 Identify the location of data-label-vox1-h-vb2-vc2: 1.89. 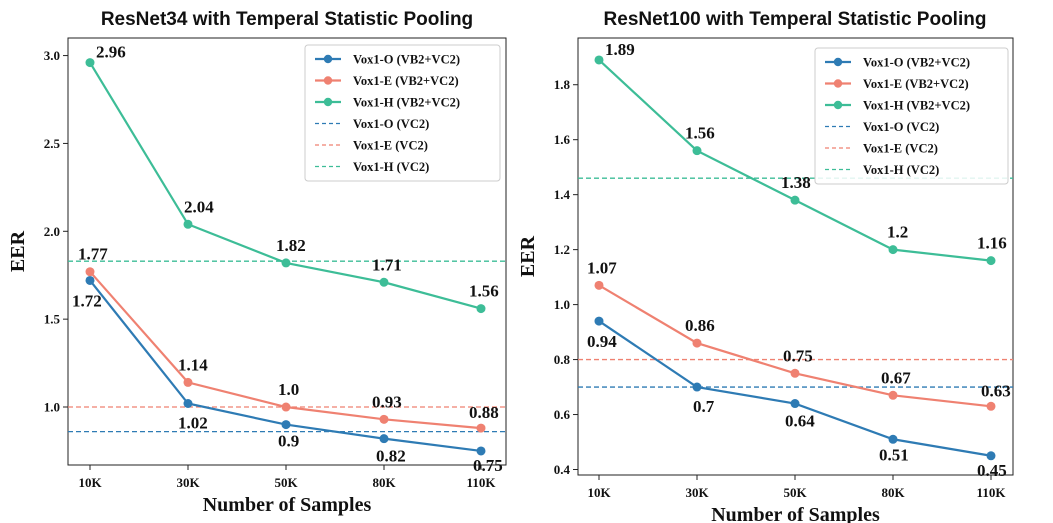
(620, 49).